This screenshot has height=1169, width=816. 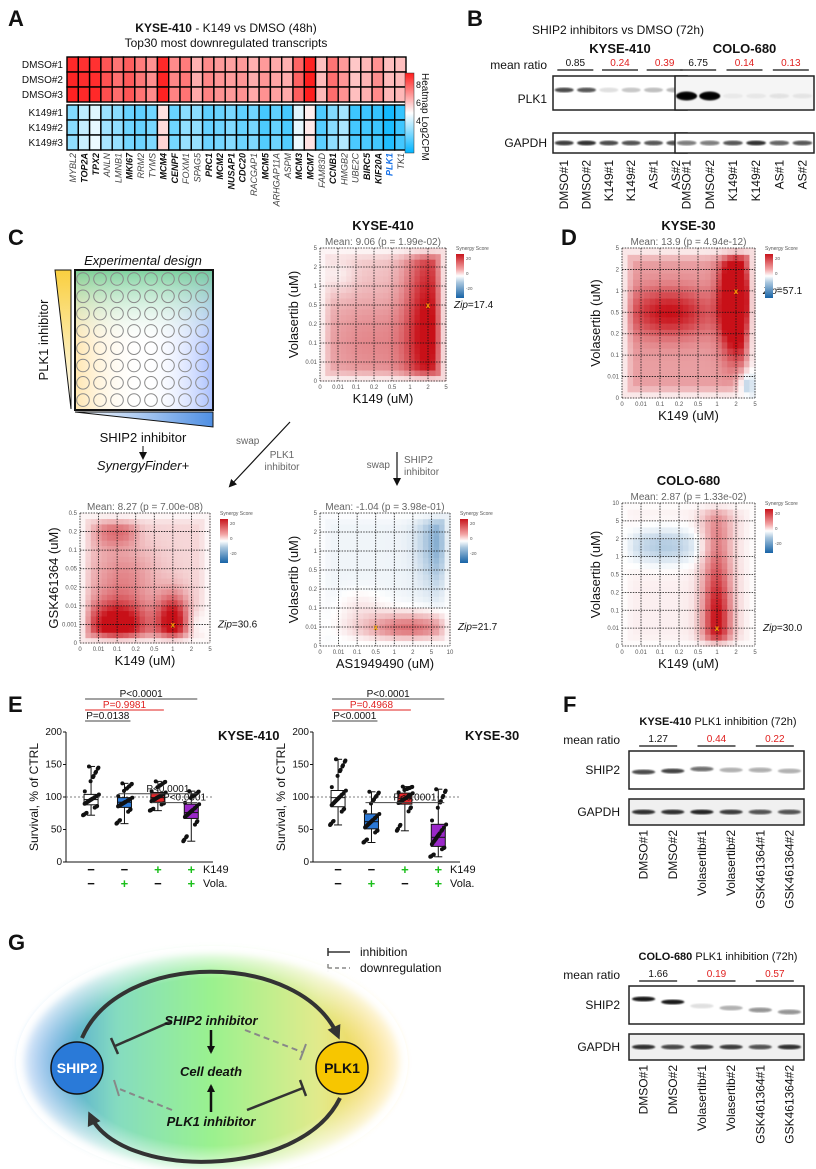 I want to click on x-tick-label: 0.01, so click(x=99, y=650).